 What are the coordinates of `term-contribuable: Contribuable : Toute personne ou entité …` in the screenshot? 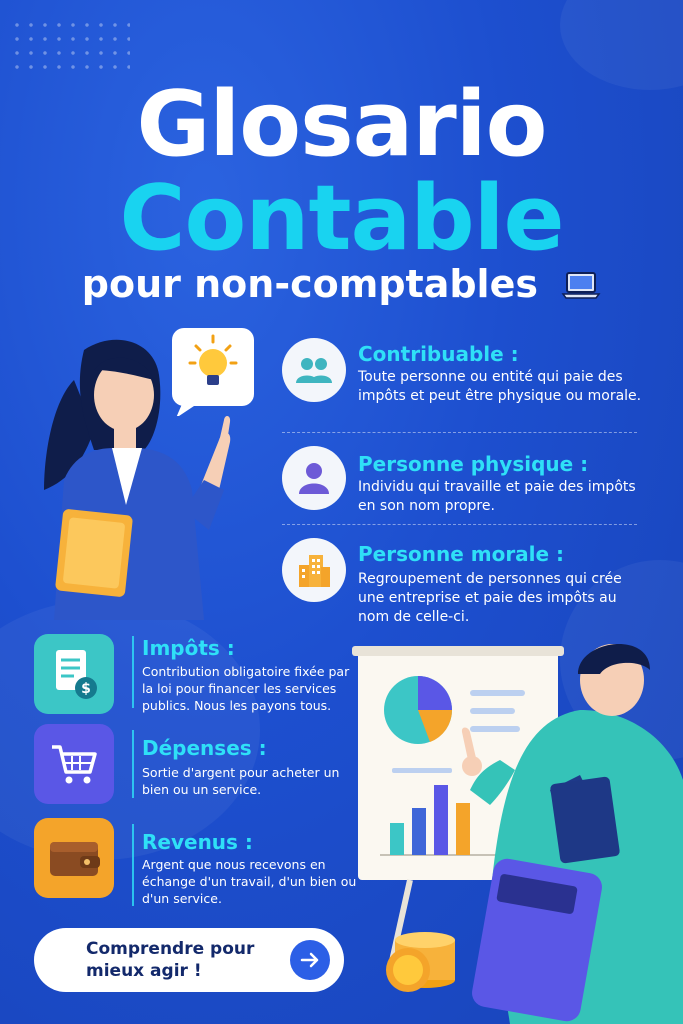 It's located at (467, 383).